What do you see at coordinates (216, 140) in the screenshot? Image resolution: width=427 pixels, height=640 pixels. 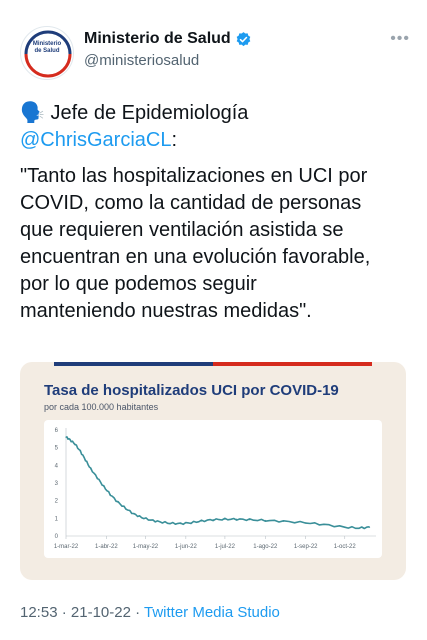 I see `tweet-line-2: @ChrisGarciaCL:` at bounding box center [216, 140].